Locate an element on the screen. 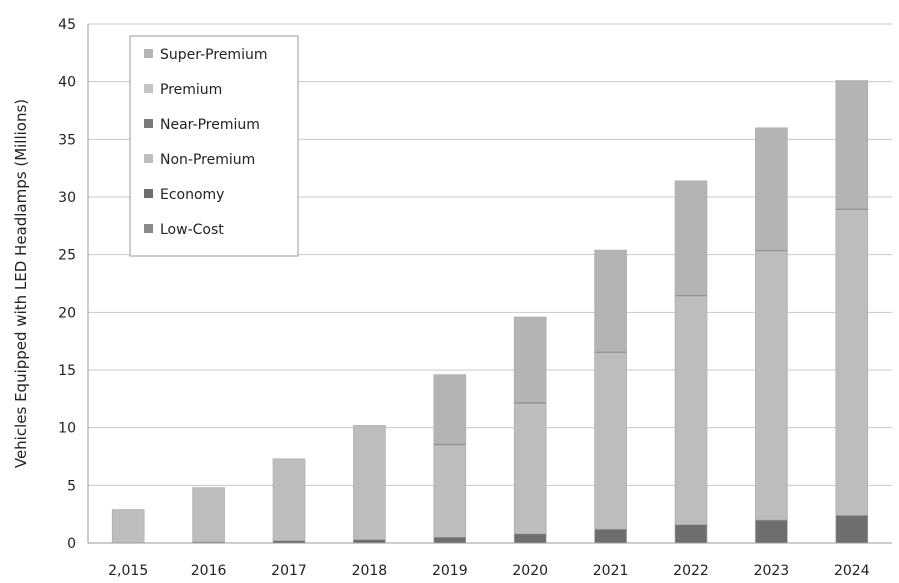 This screenshot has height=583, width=899. x-tick-label: 2023 is located at coordinates (772, 571).